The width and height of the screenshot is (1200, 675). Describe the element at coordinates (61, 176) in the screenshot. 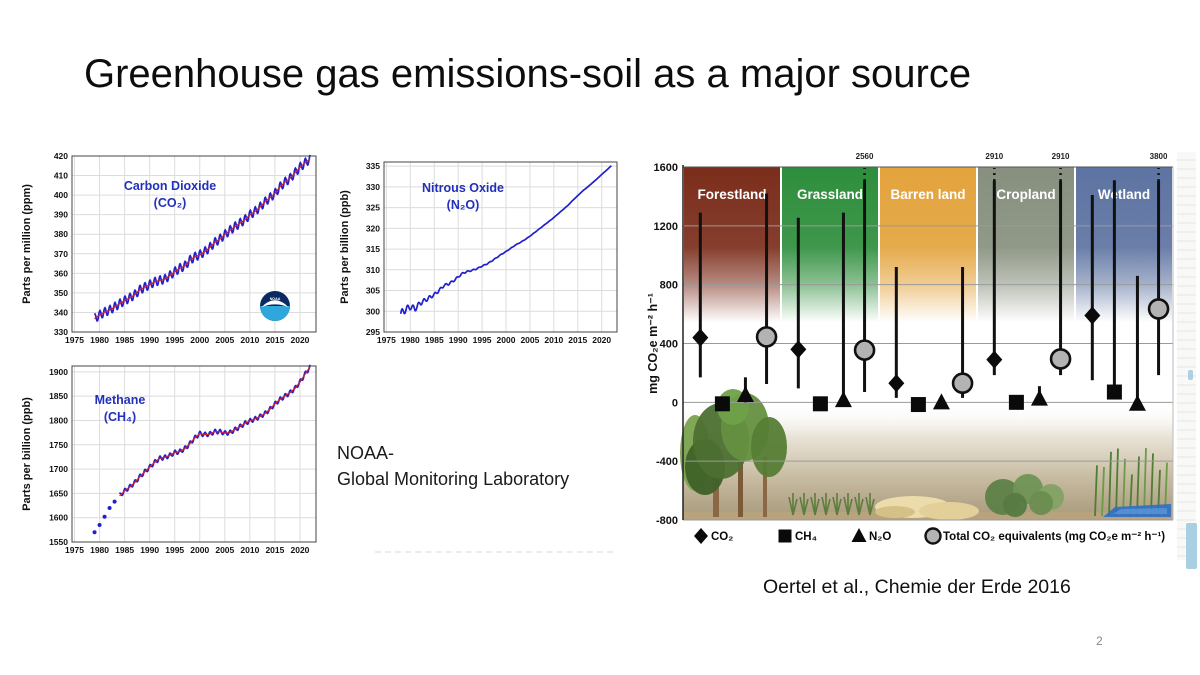

I see `y-tick-label: 410` at that location.